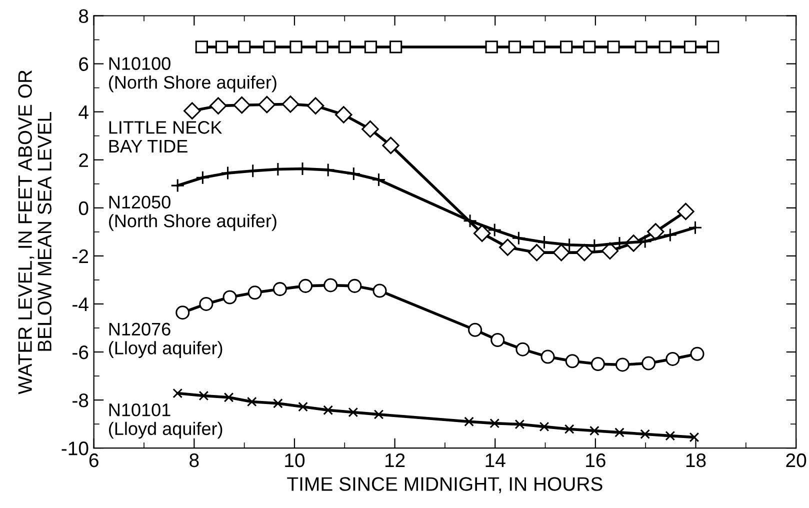 Image resolution: width=809 pixels, height=508 pixels. What do you see at coordinates (80, 304) in the screenshot?
I see `y-tick-label: -4` at bounding box center [80, 304].